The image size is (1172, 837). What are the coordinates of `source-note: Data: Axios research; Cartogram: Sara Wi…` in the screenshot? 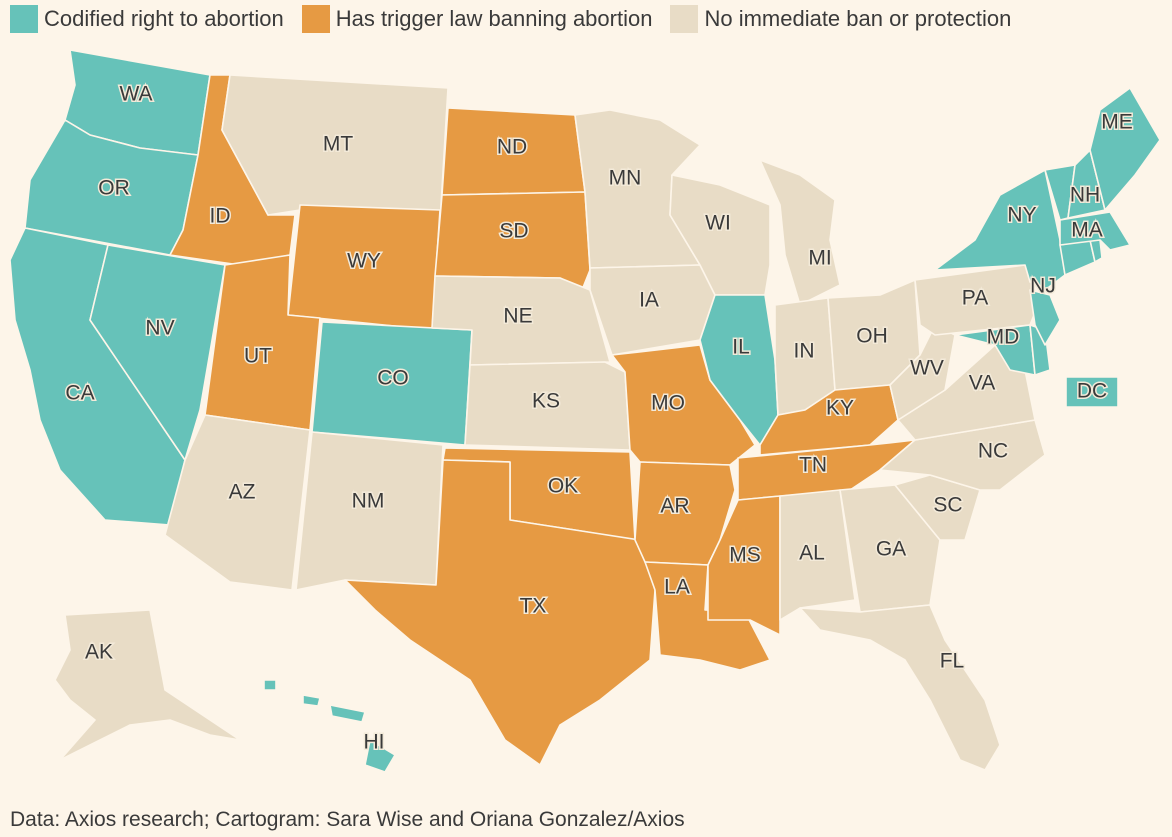 It's located at (347, 819).